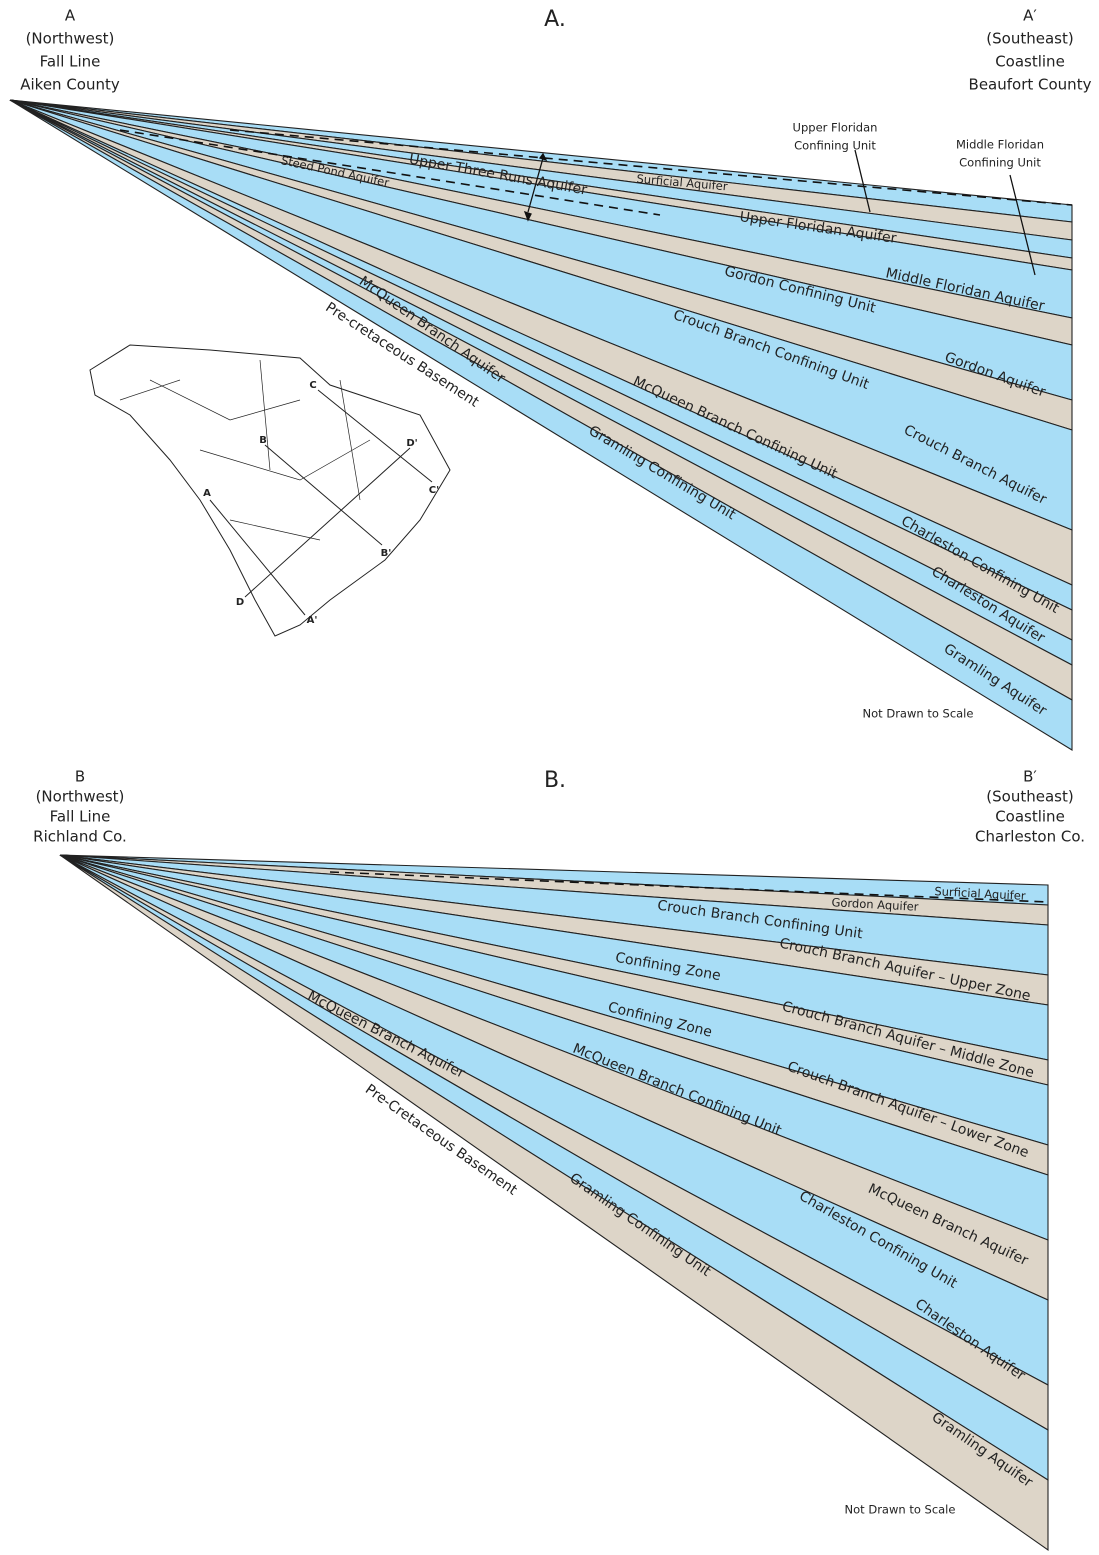 This screenshot has width=1099, height=1555. Describe the element at coordinates (1030, 837) in the screenshot. I see `label: Charleston Co.` at that location.